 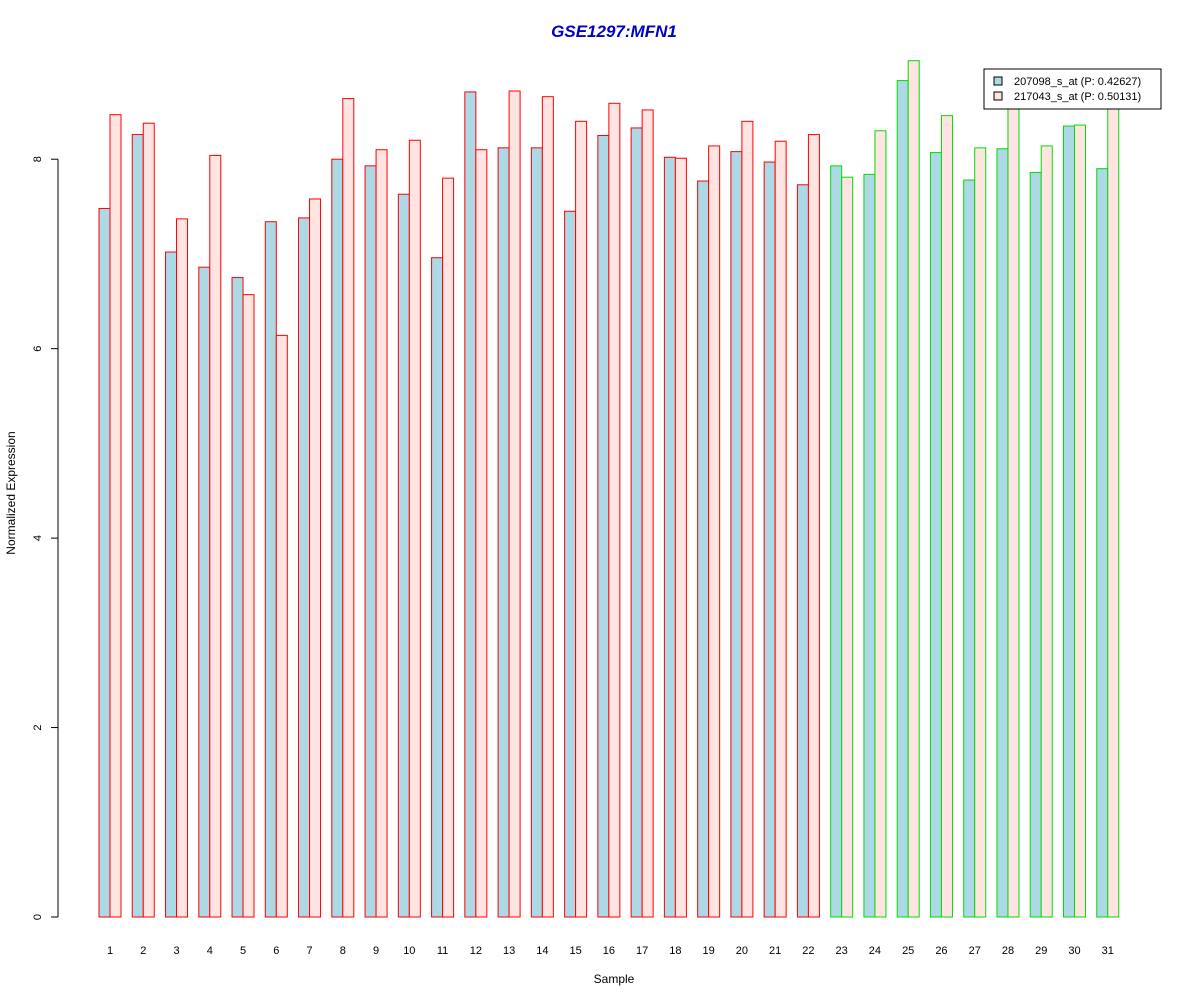 What do you see at coordinates (110, 951) in the screenshot?
I see `x-tick-label: 1` at bounding box center [110, 951].